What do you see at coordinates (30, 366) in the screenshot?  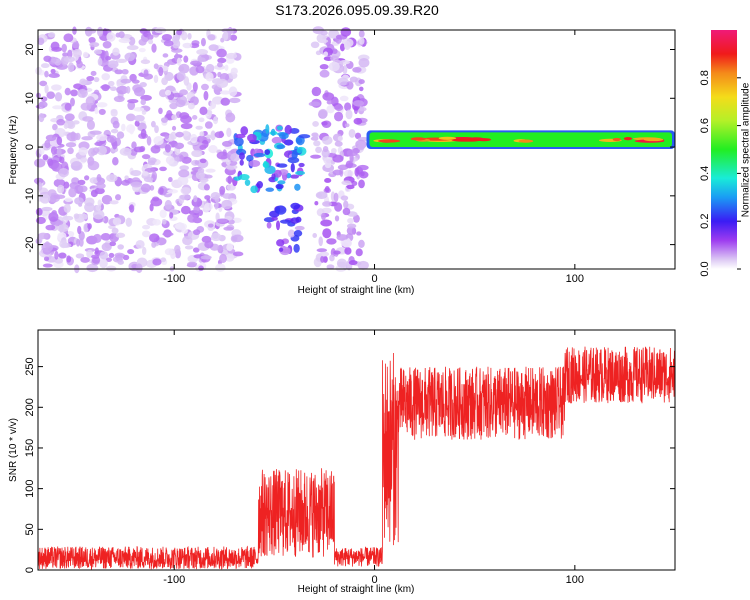 I see `snr-y-tick-label: 250` at bounding box center [30, 366].